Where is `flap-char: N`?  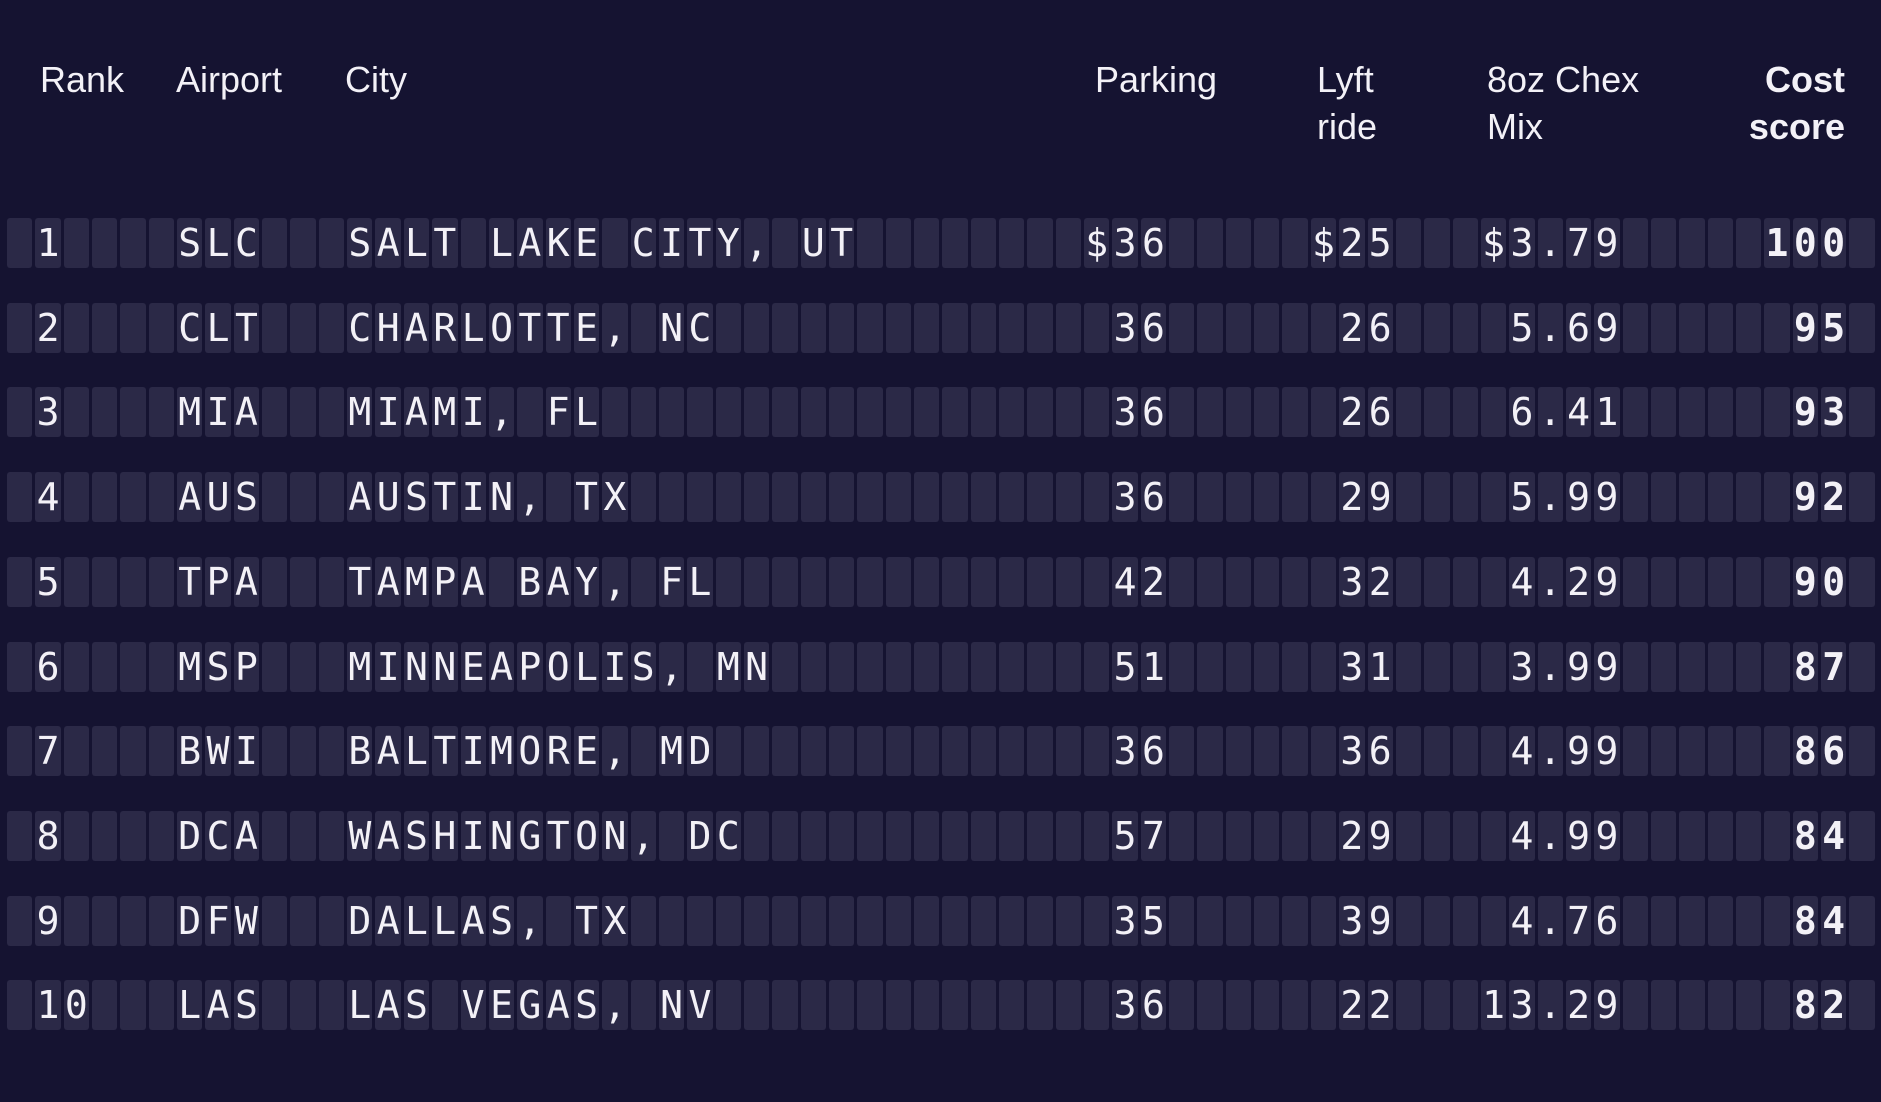
flap-char: N is located at coordinates (672, 328).